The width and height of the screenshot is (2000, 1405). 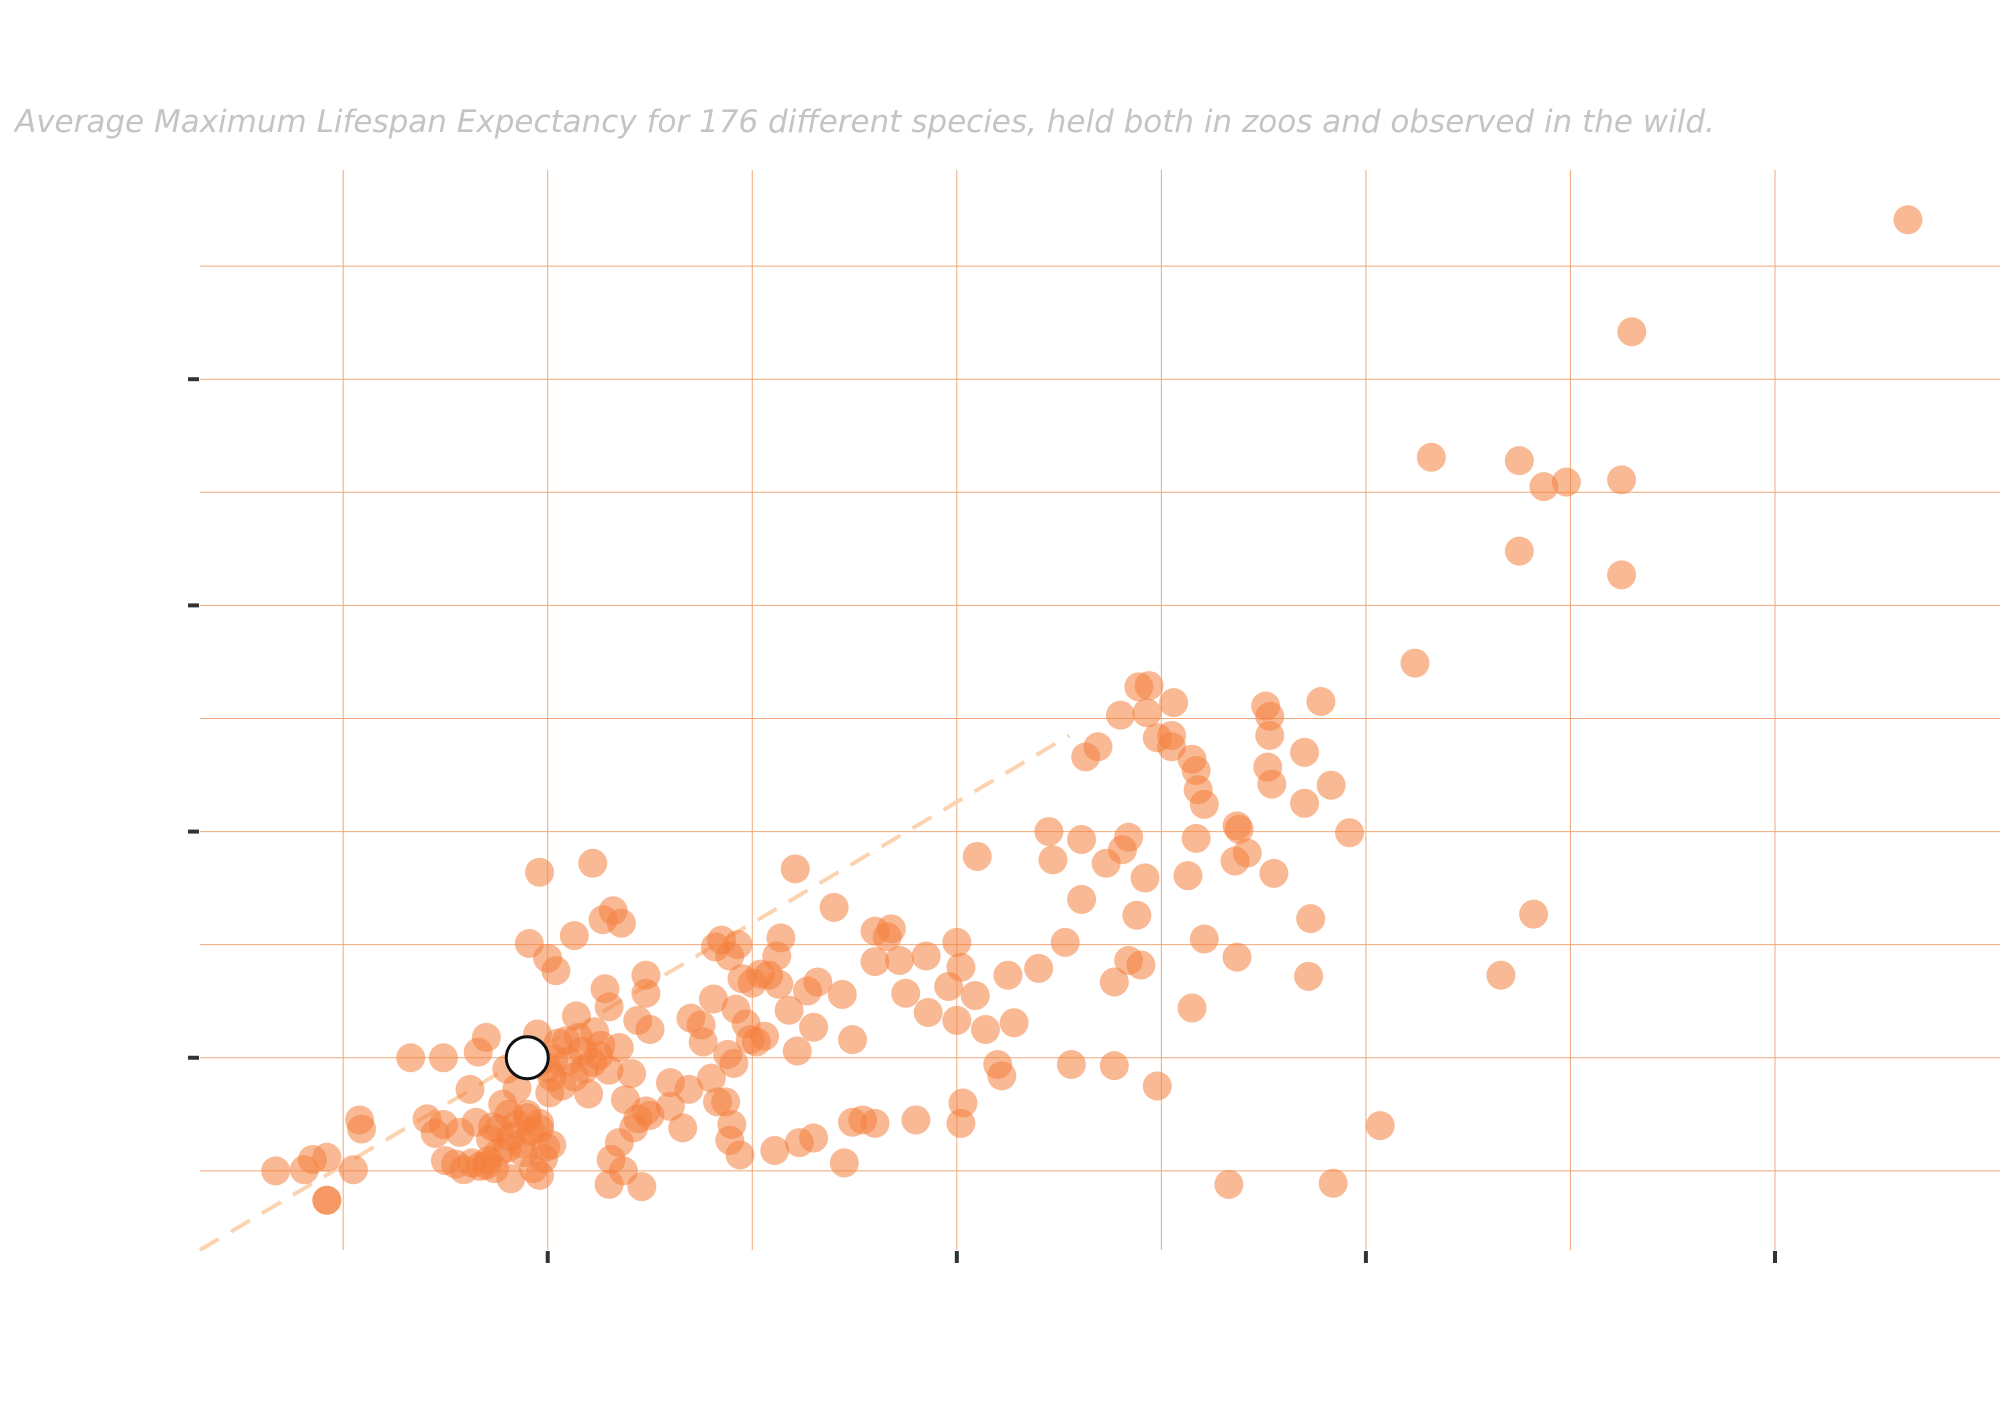 I want to click on highlight-layer, so click(x=527, y=1058).